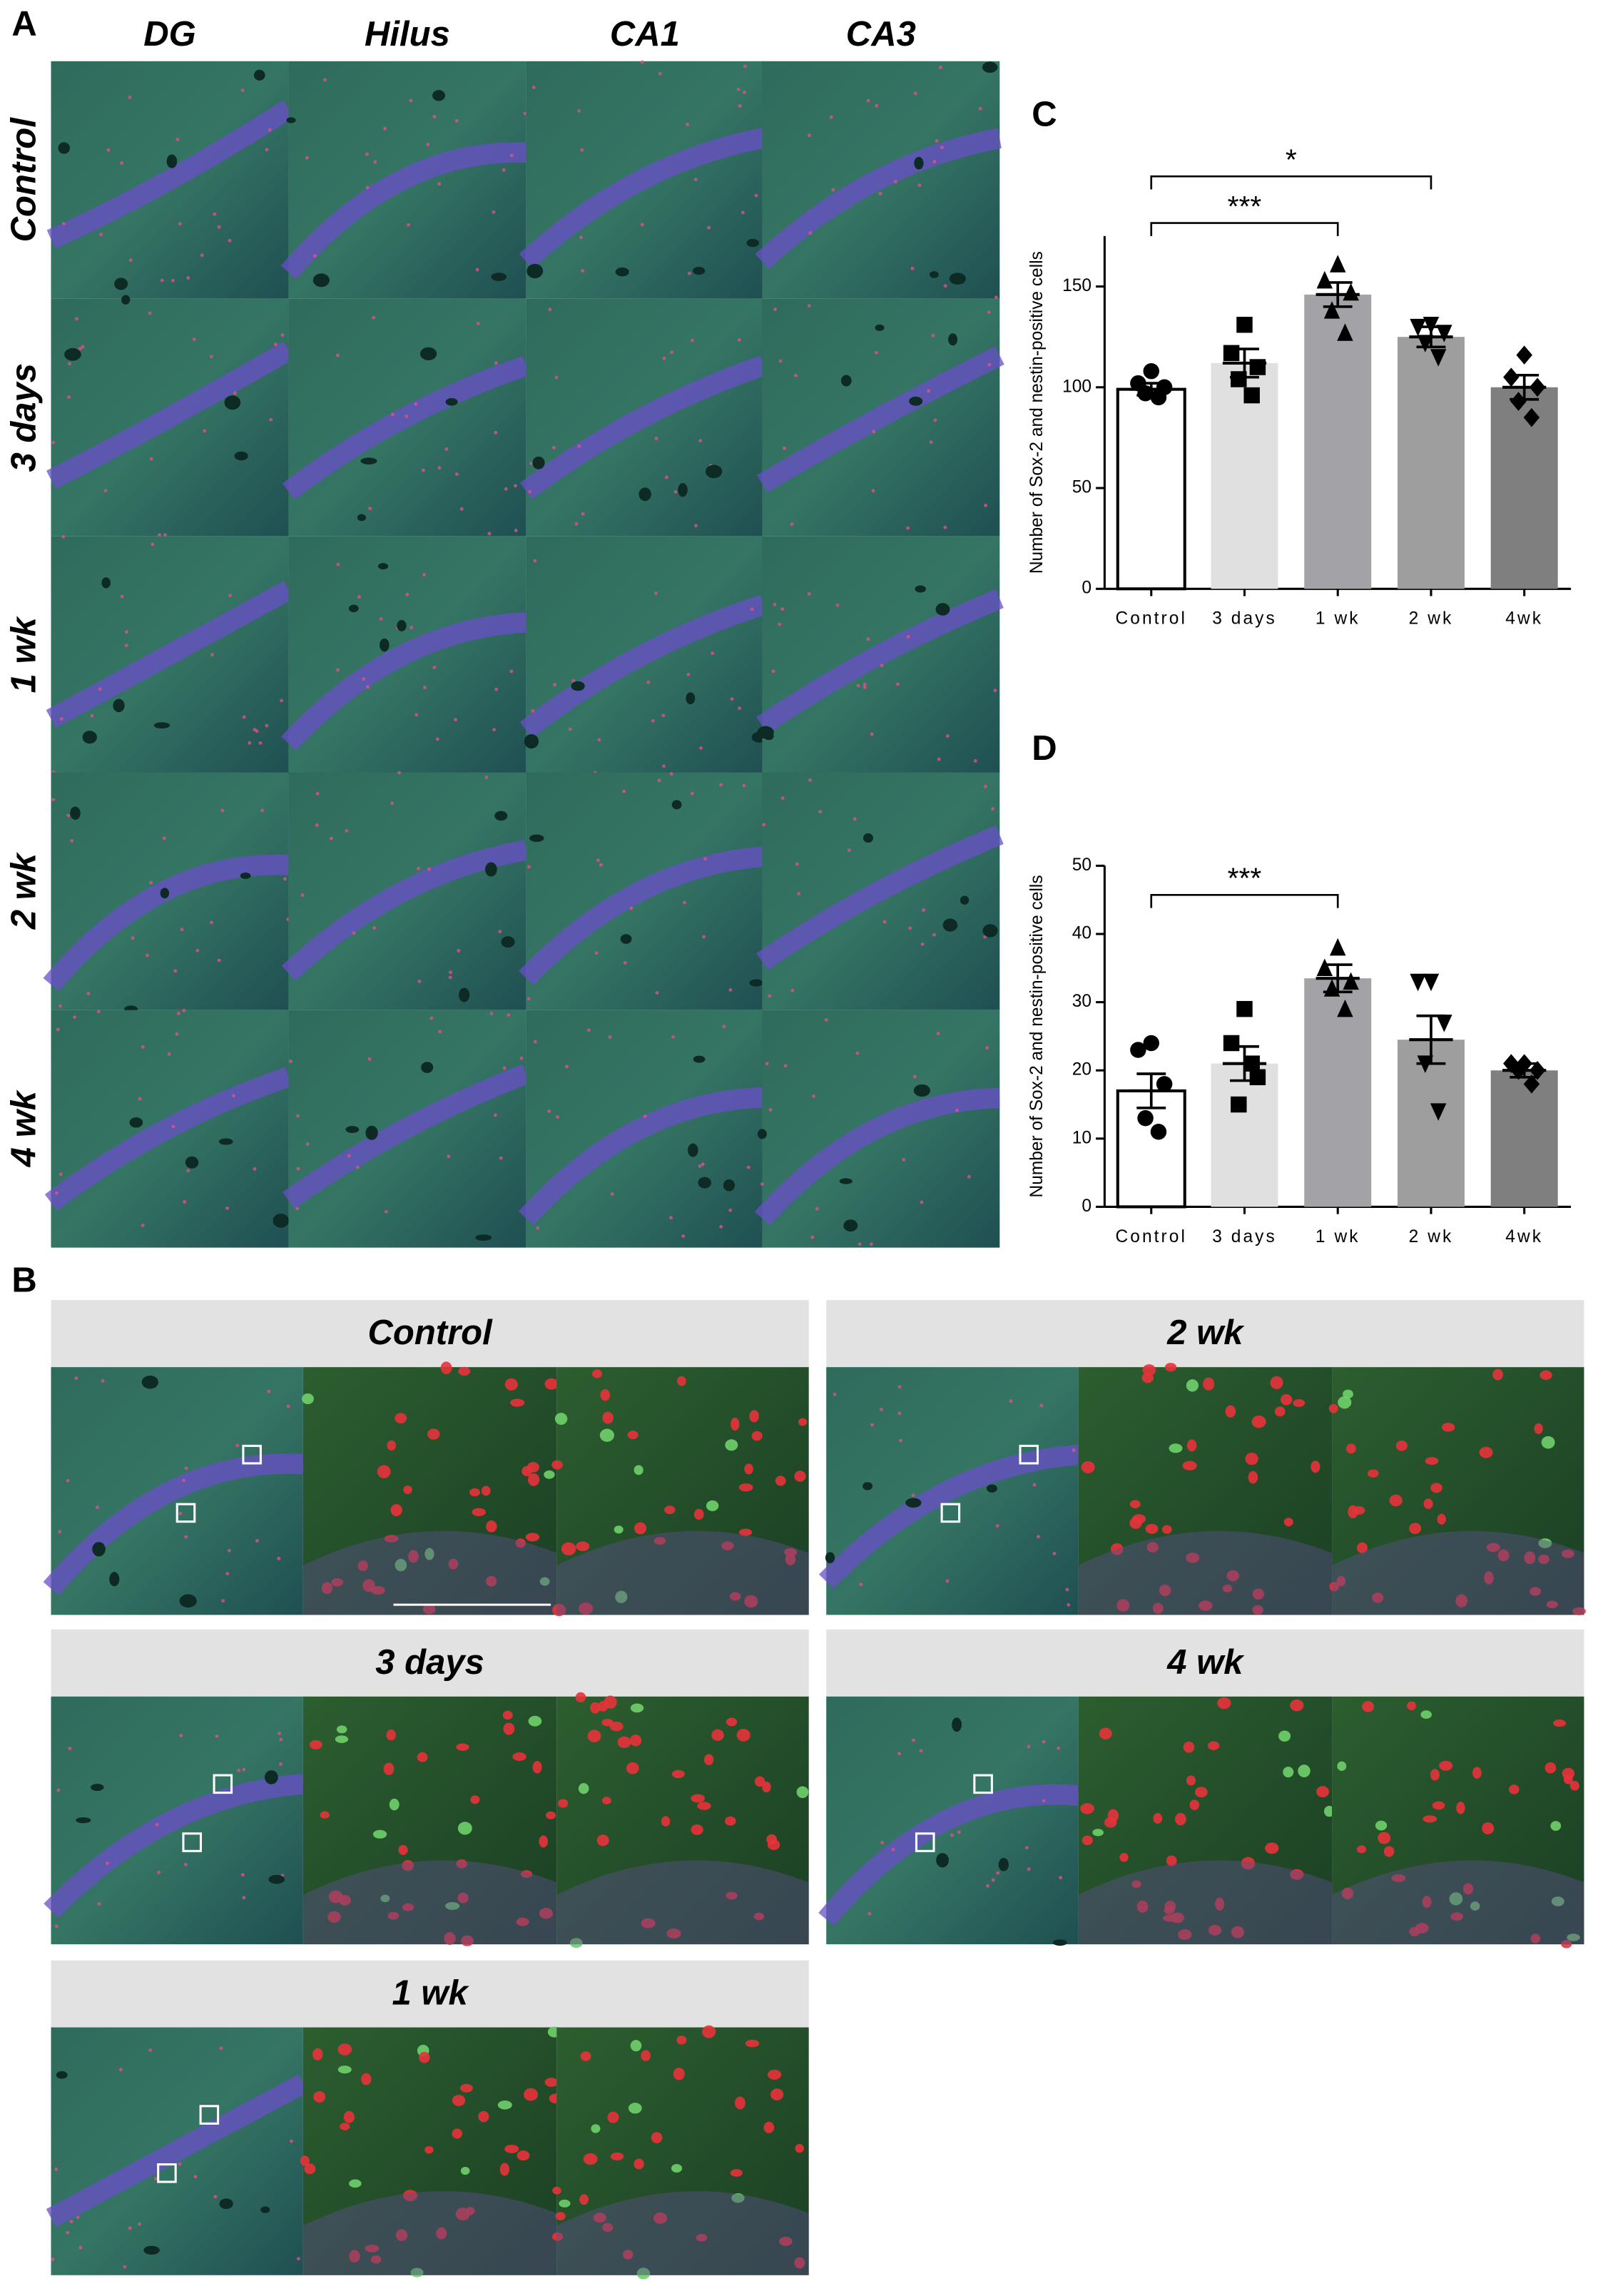 The image size is (1603, 2296). Describe the element at coordinates (1244, 900) in the screenshot. I see `significance-bracket` at that location.